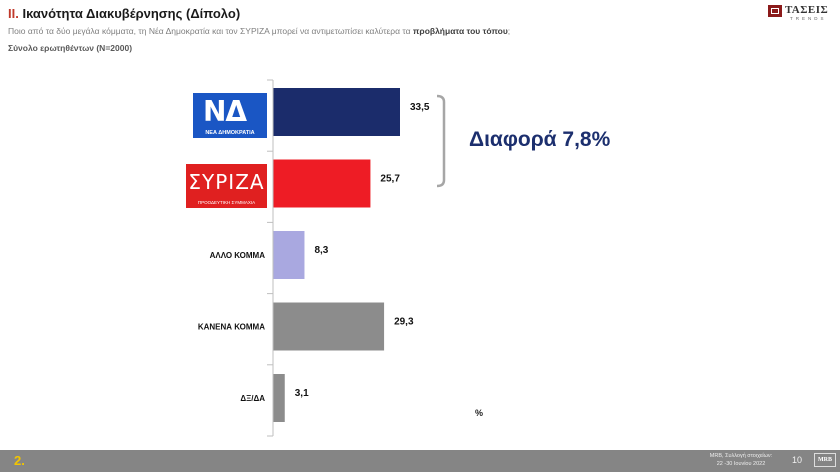  Describe the element at coordinates (131, 13) in the screenshot. I see `title-text: Ικανότητα Διακυβέρνησης (Δίπολο)` at that location.